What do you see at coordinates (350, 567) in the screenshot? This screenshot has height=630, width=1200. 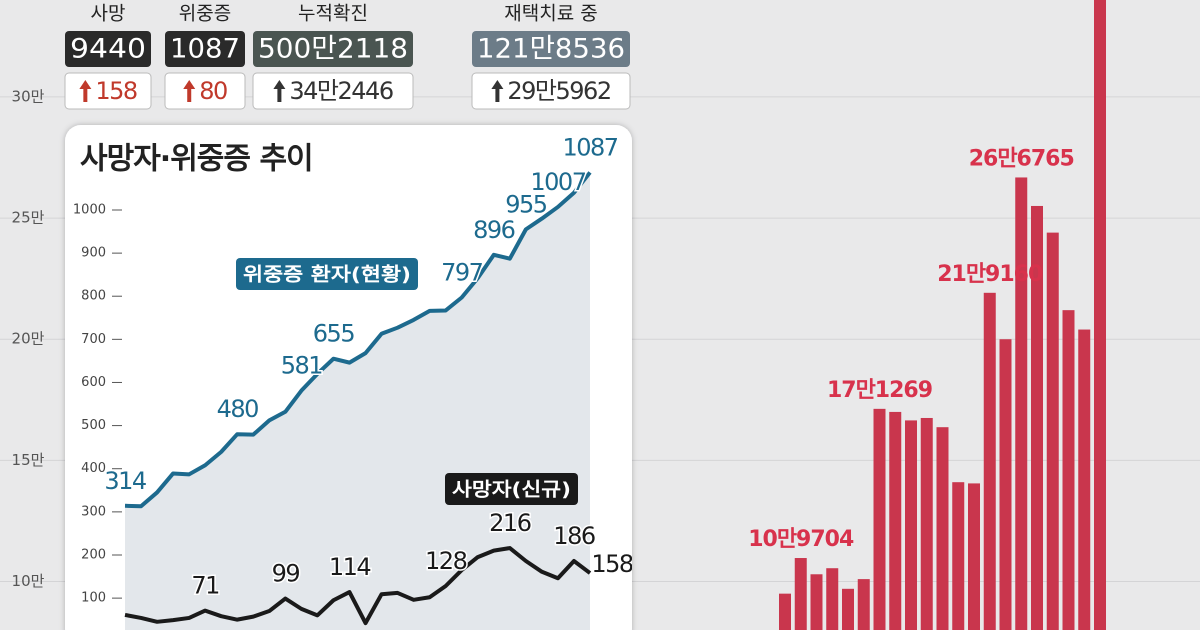 I see `point-value-label: 114` at bounding box center [350, 567].